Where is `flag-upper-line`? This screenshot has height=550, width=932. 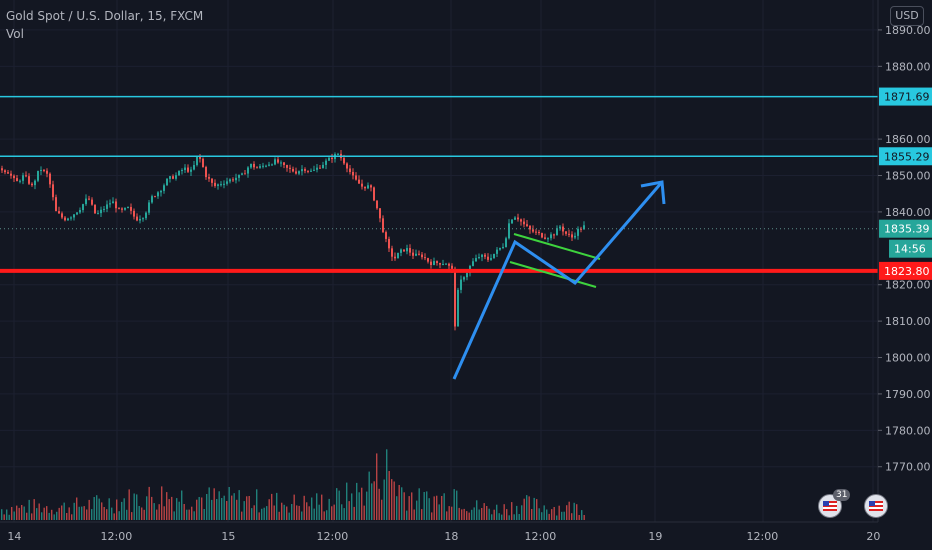 flag-upper-line is located at coordinates (557, 246).